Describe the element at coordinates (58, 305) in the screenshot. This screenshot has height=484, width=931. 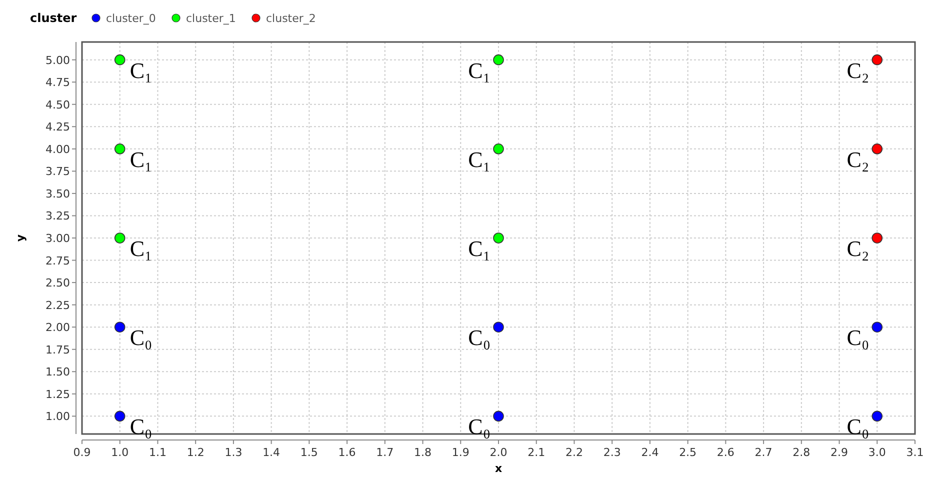
I see `y-tick-label: 2.25` at that location.